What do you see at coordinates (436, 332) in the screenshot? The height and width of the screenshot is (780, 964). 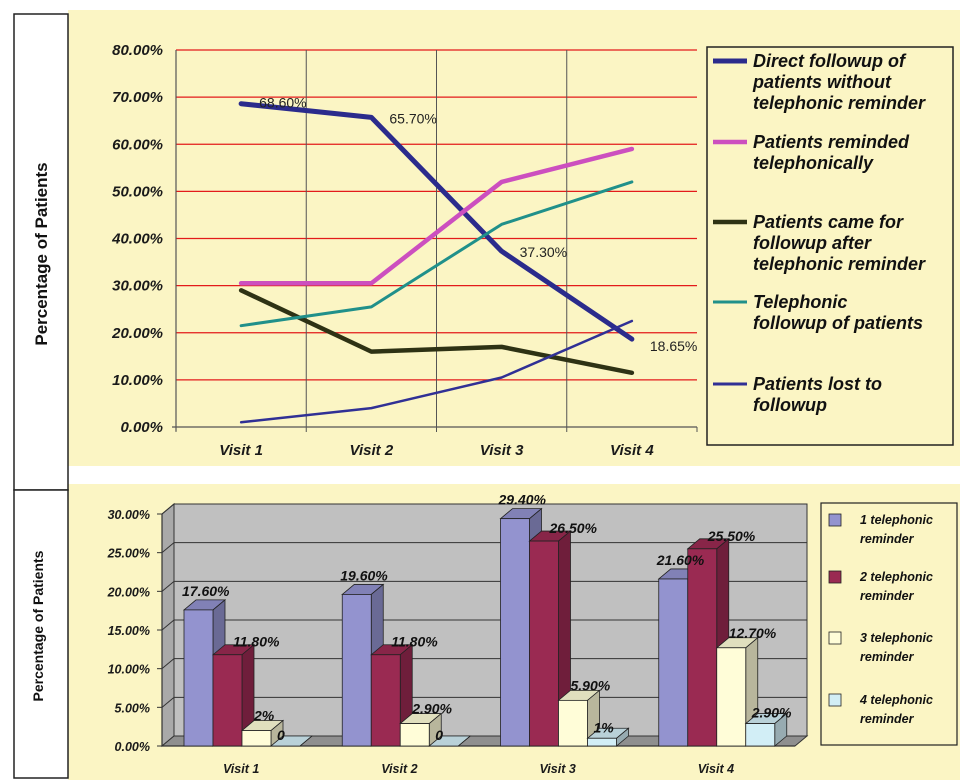 I see `line-series-patients-came-for-followup-after-telephonic-reminder` at bounding box center [436, 332].